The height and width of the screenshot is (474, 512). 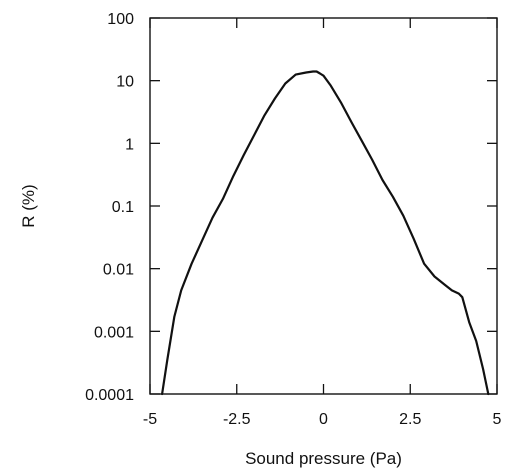 What do you see at coordinates (237, 419) in the screenshot?
I see `x-tick-label-1: -2.5` at bounding box center [237, 419].